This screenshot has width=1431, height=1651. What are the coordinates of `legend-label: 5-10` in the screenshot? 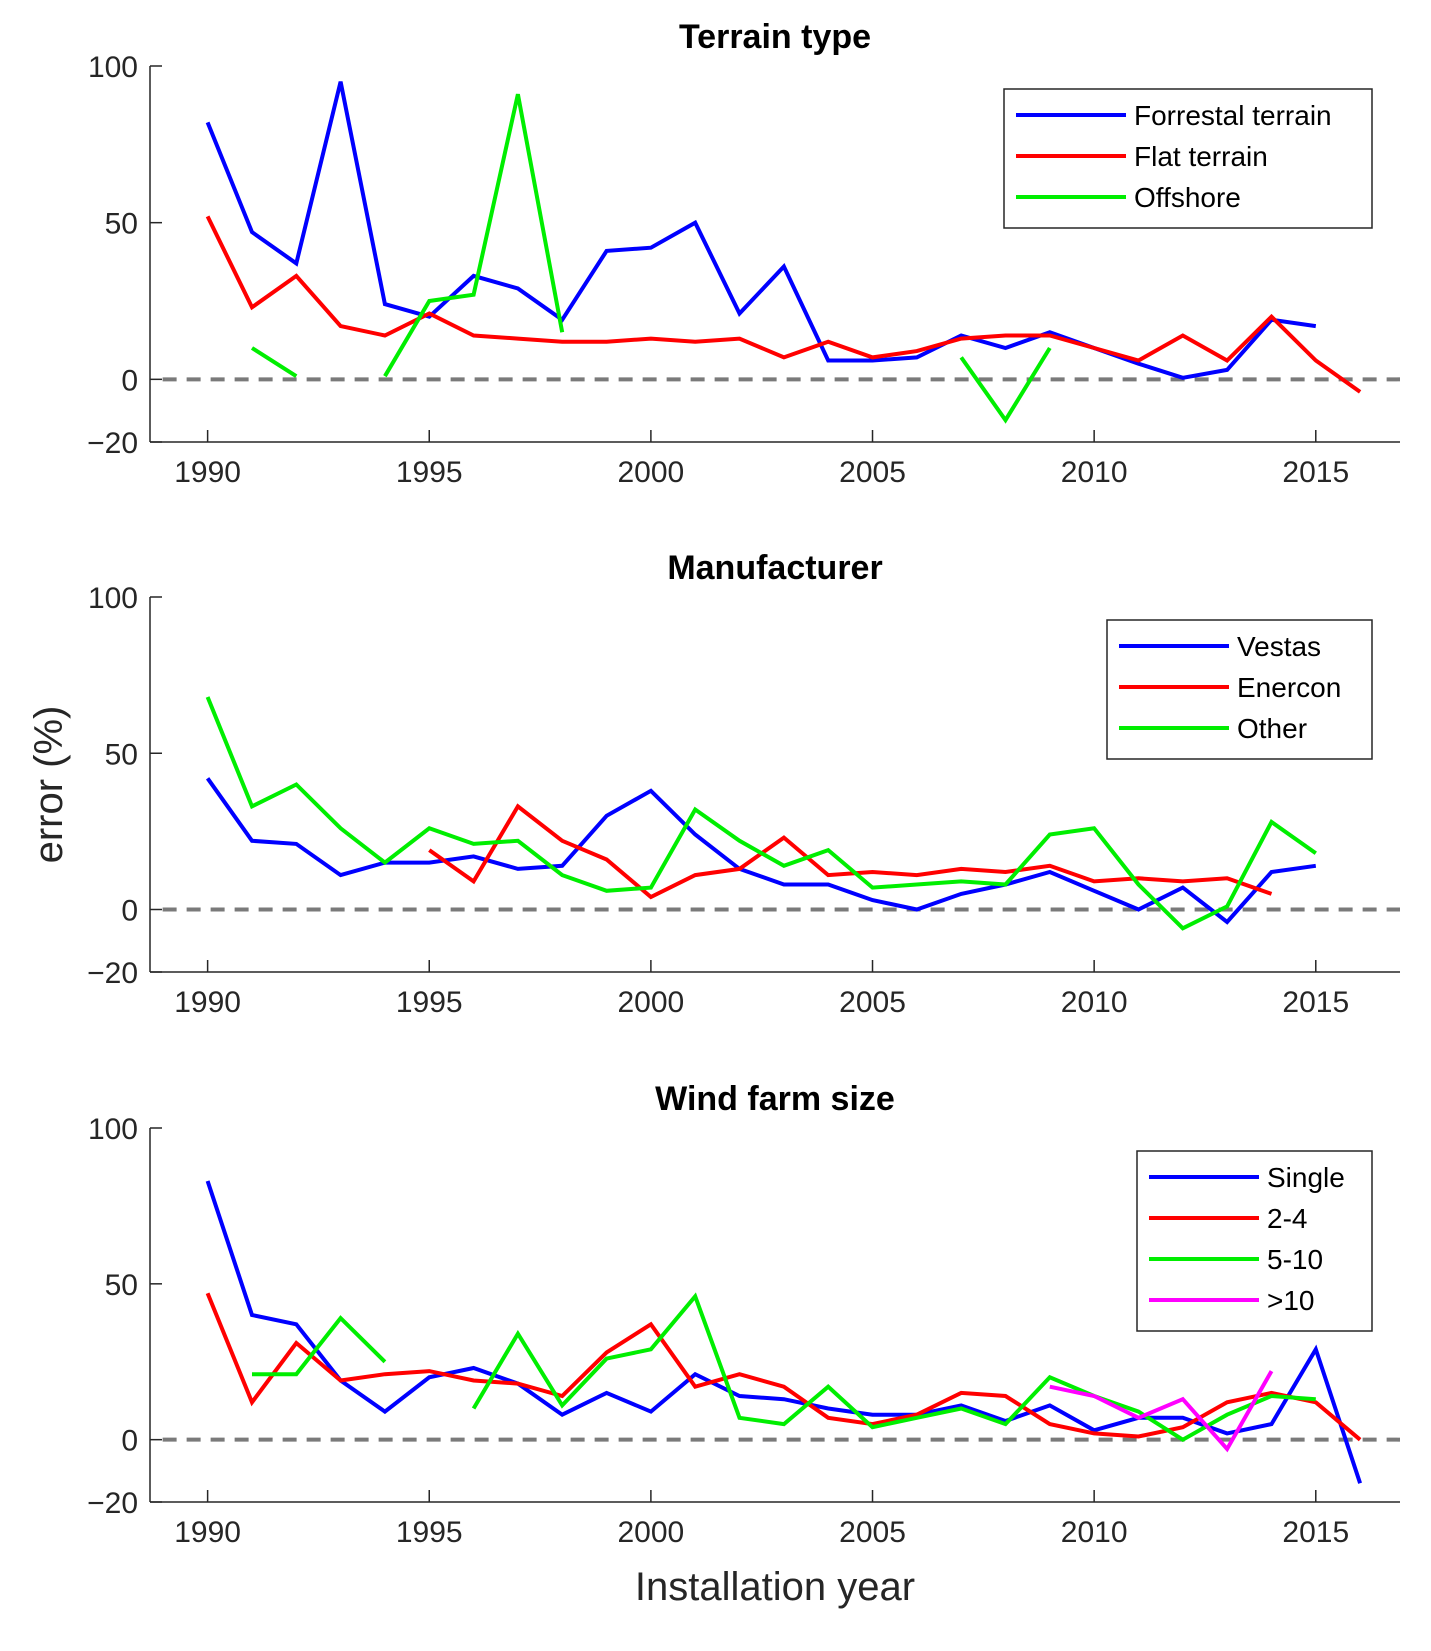 It's located at (1295, 1259).